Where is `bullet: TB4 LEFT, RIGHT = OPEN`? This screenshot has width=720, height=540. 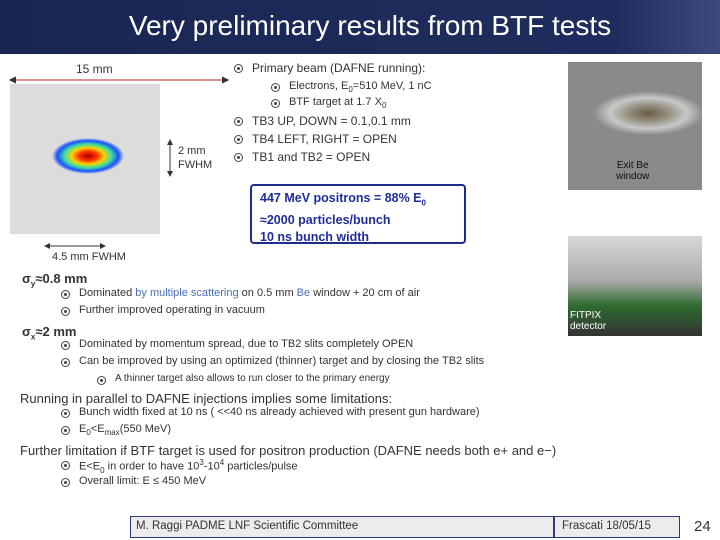
bullet: TB4 LEFT, RIGHT = OPEN is located at coordinates (315, 139).